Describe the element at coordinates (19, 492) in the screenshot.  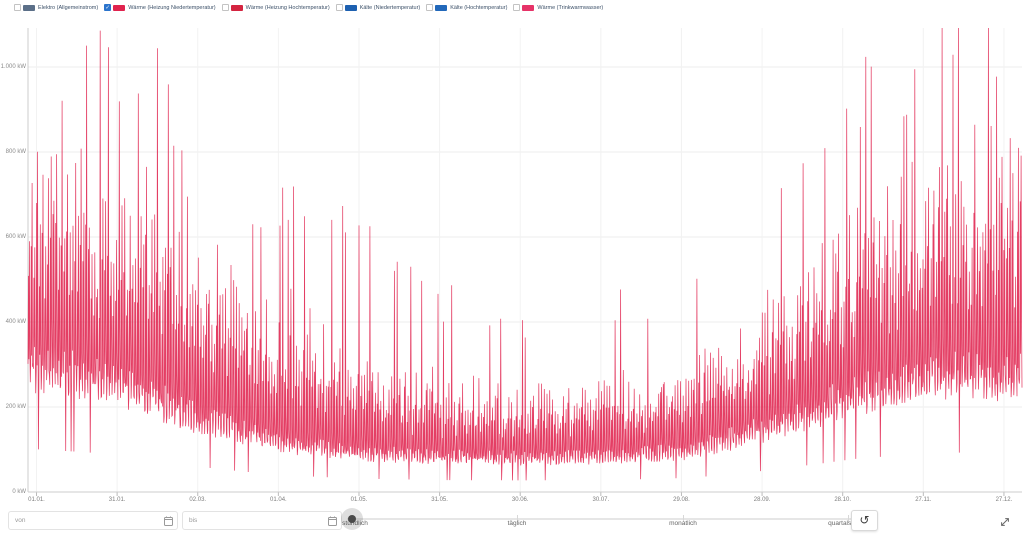
I see `y-axis-tick-label: 0 kW` at that location.